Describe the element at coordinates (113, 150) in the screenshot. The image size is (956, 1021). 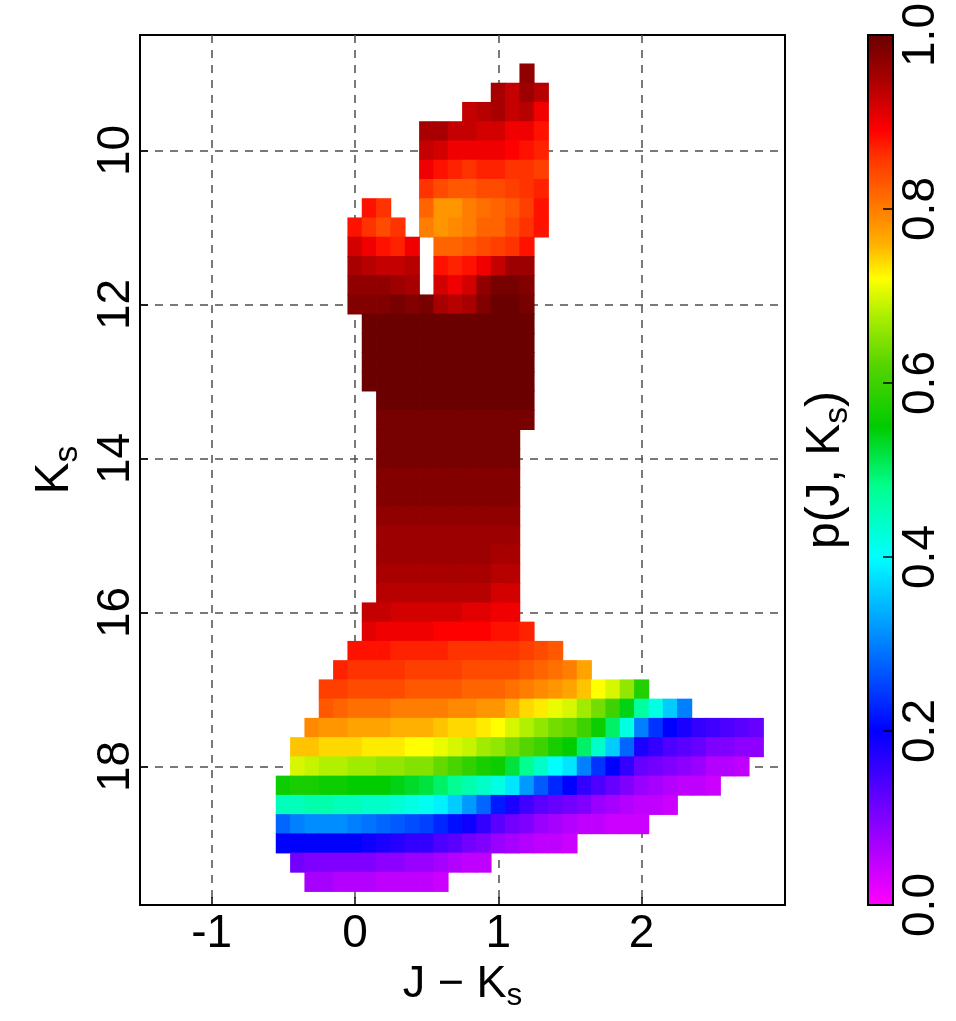
I see `y-tick-label: 10` at that location.